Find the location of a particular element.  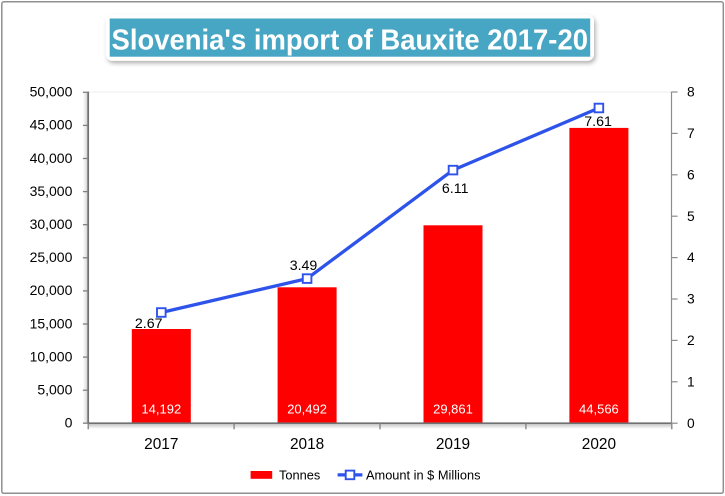

svg-text: 6.11 is located at coordinates (455, 189).